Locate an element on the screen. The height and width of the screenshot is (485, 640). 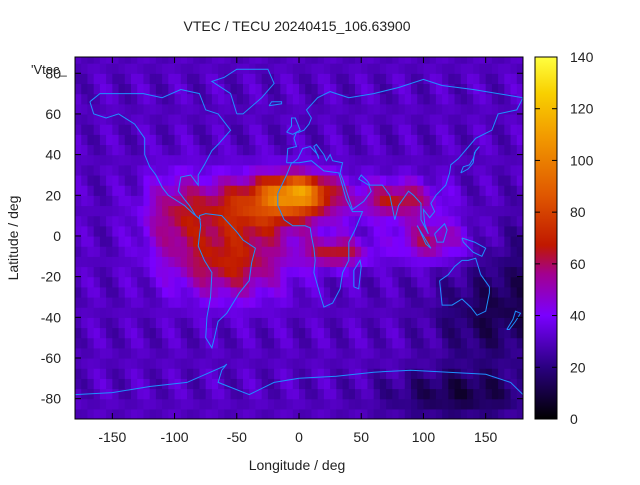
y-tick-label: 80 is located at coordinates (53, 73).